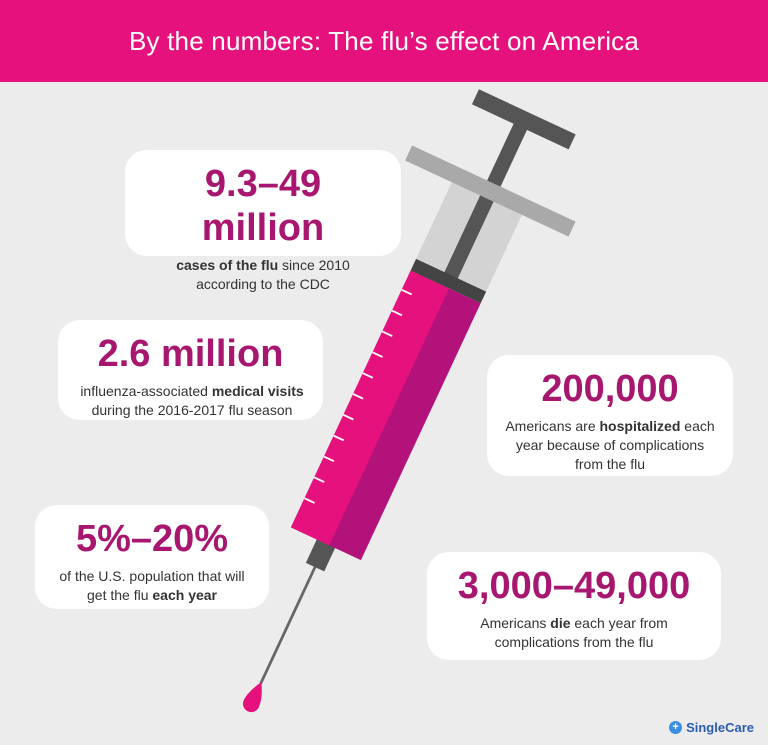 This screenshot has width=768, height=745. Describe the element at coordinates (190, 354) in the screenshot. I see `stat-headline: 2.6 million` at that location.